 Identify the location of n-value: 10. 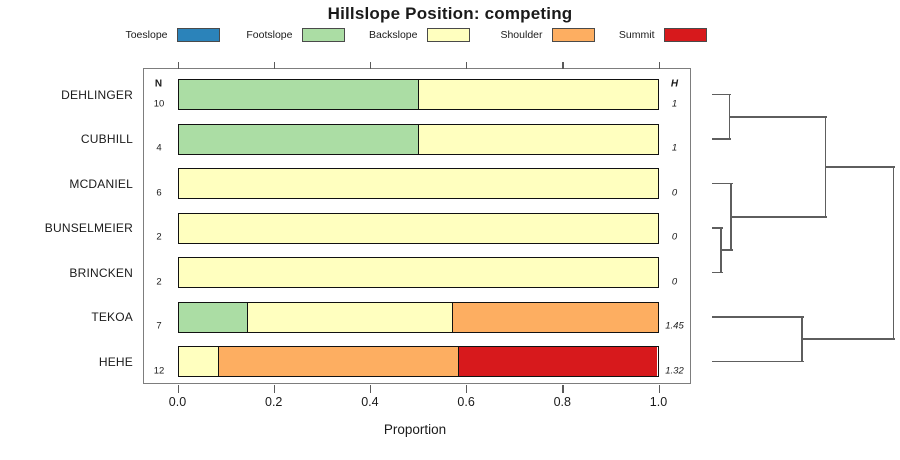
(159, 103).